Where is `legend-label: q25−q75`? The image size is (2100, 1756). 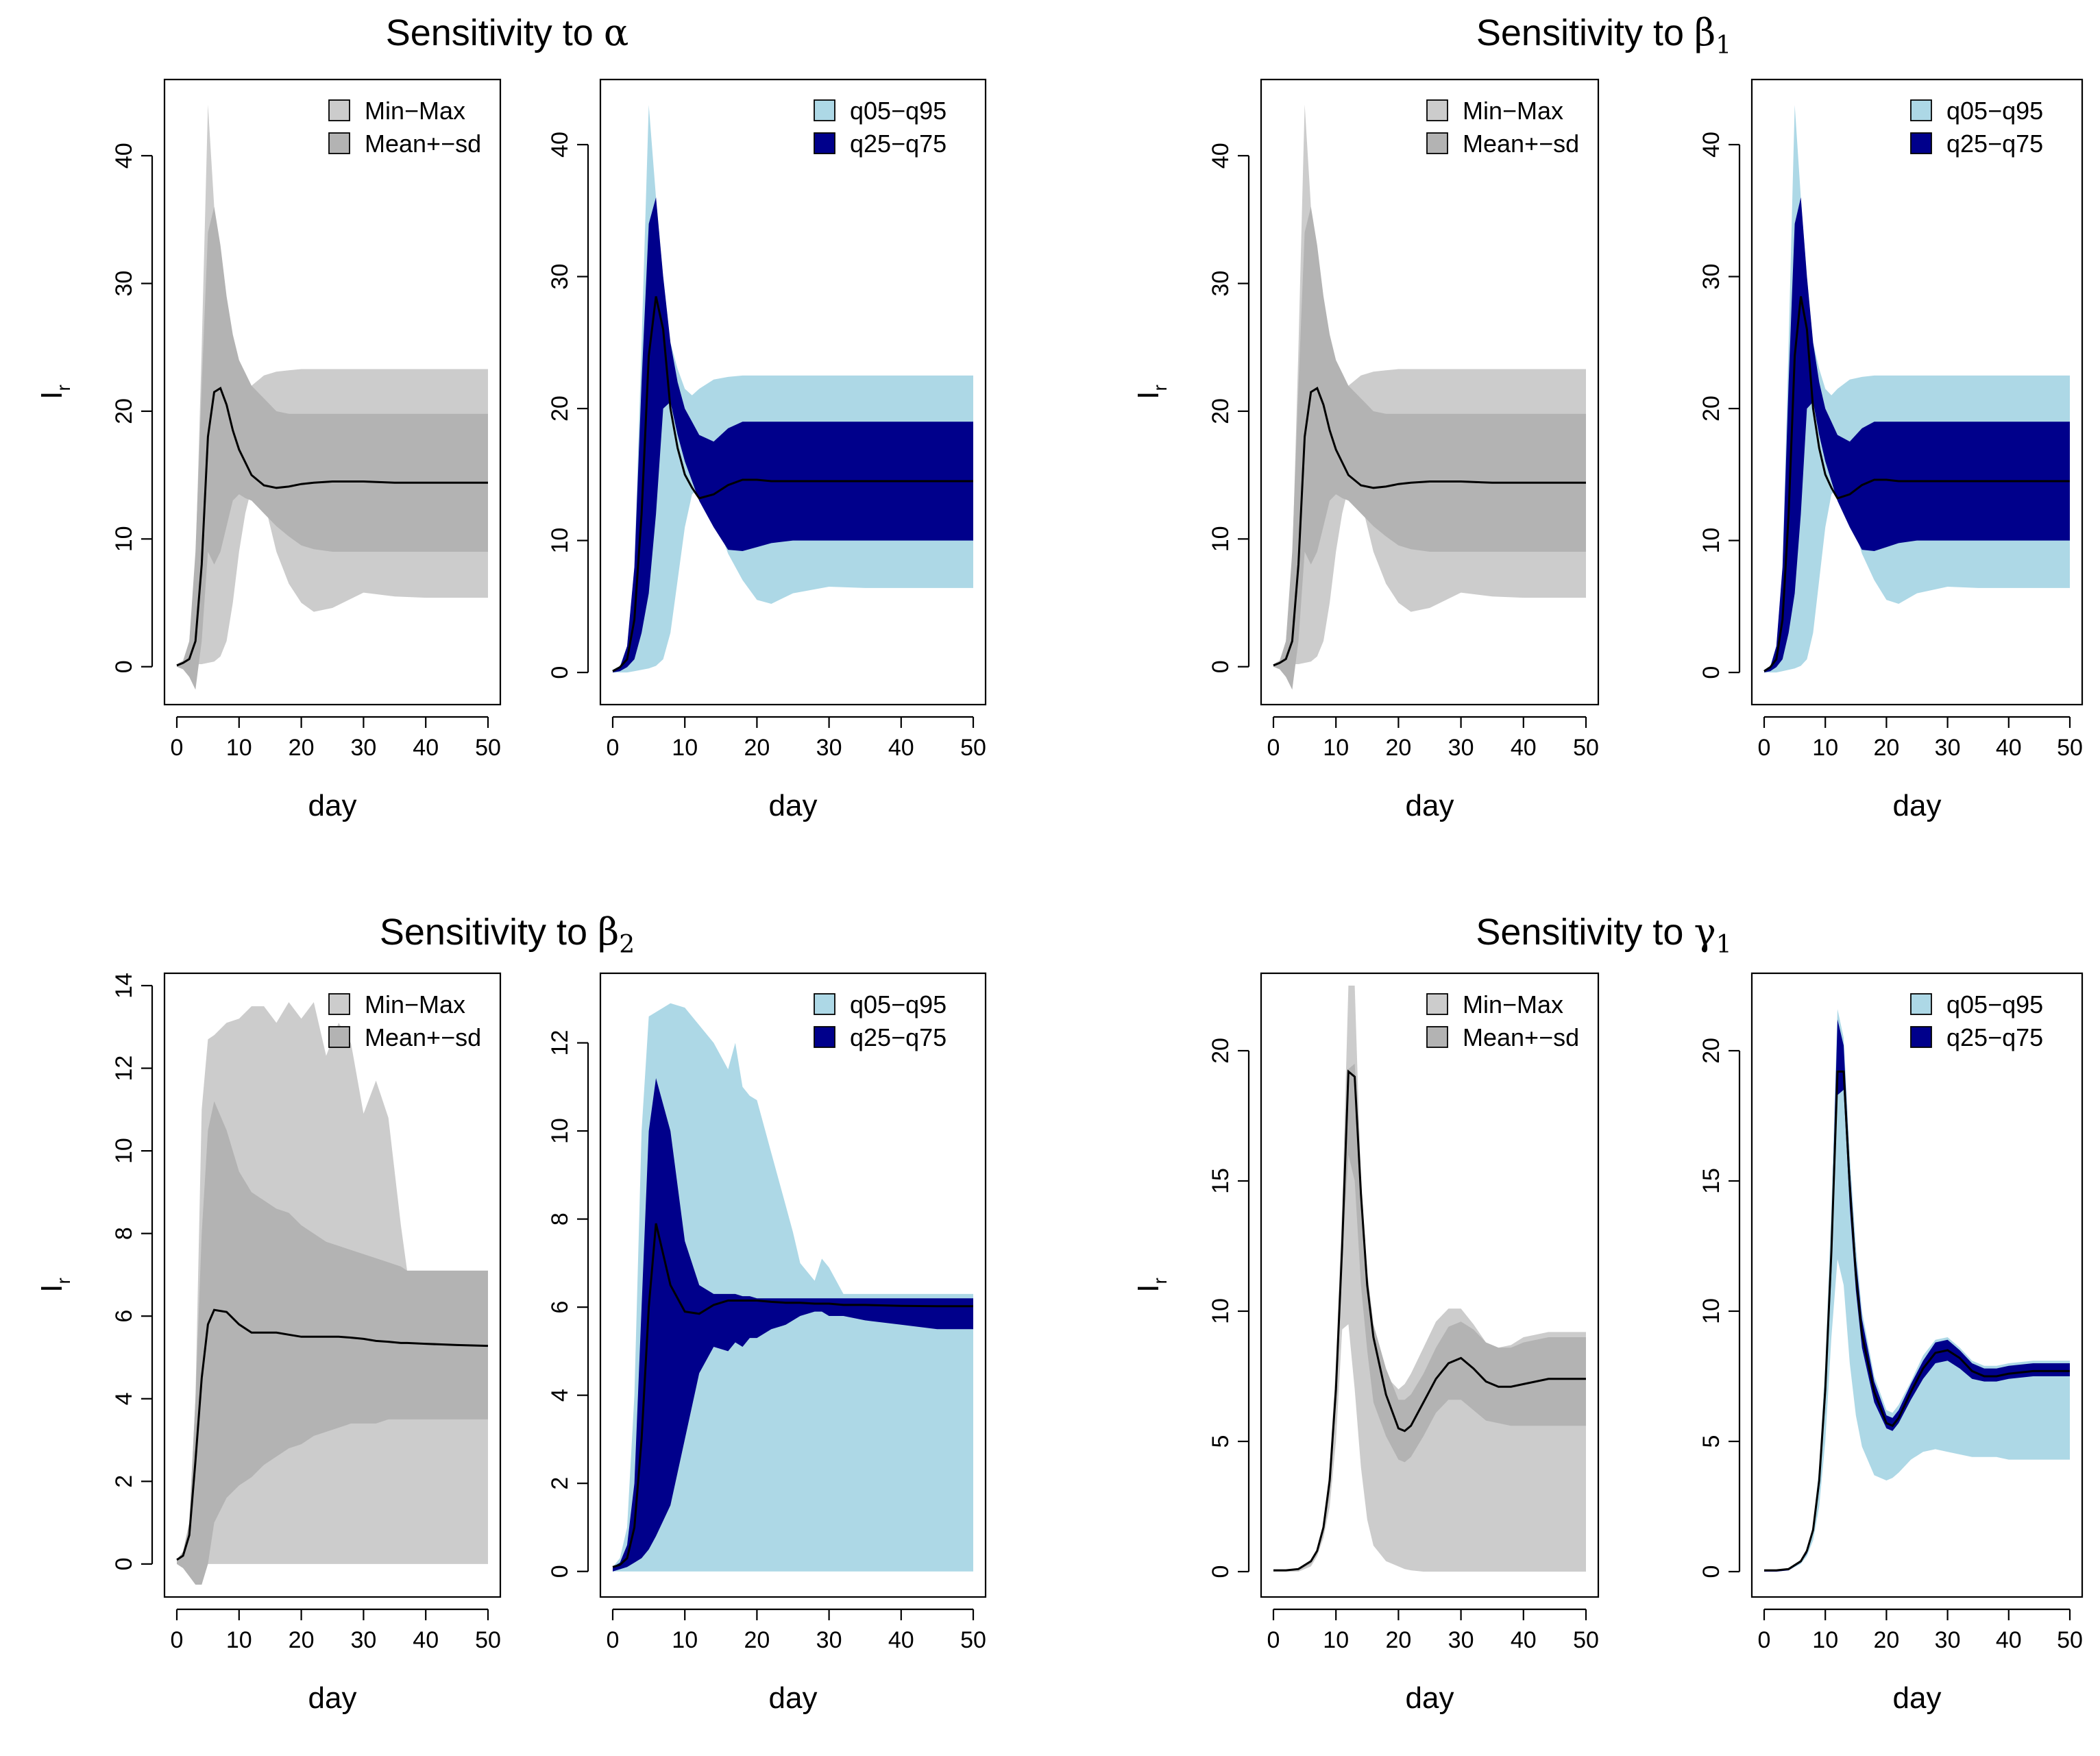 legend-label: q25−q75 is located at coordinates (1995, 1037).